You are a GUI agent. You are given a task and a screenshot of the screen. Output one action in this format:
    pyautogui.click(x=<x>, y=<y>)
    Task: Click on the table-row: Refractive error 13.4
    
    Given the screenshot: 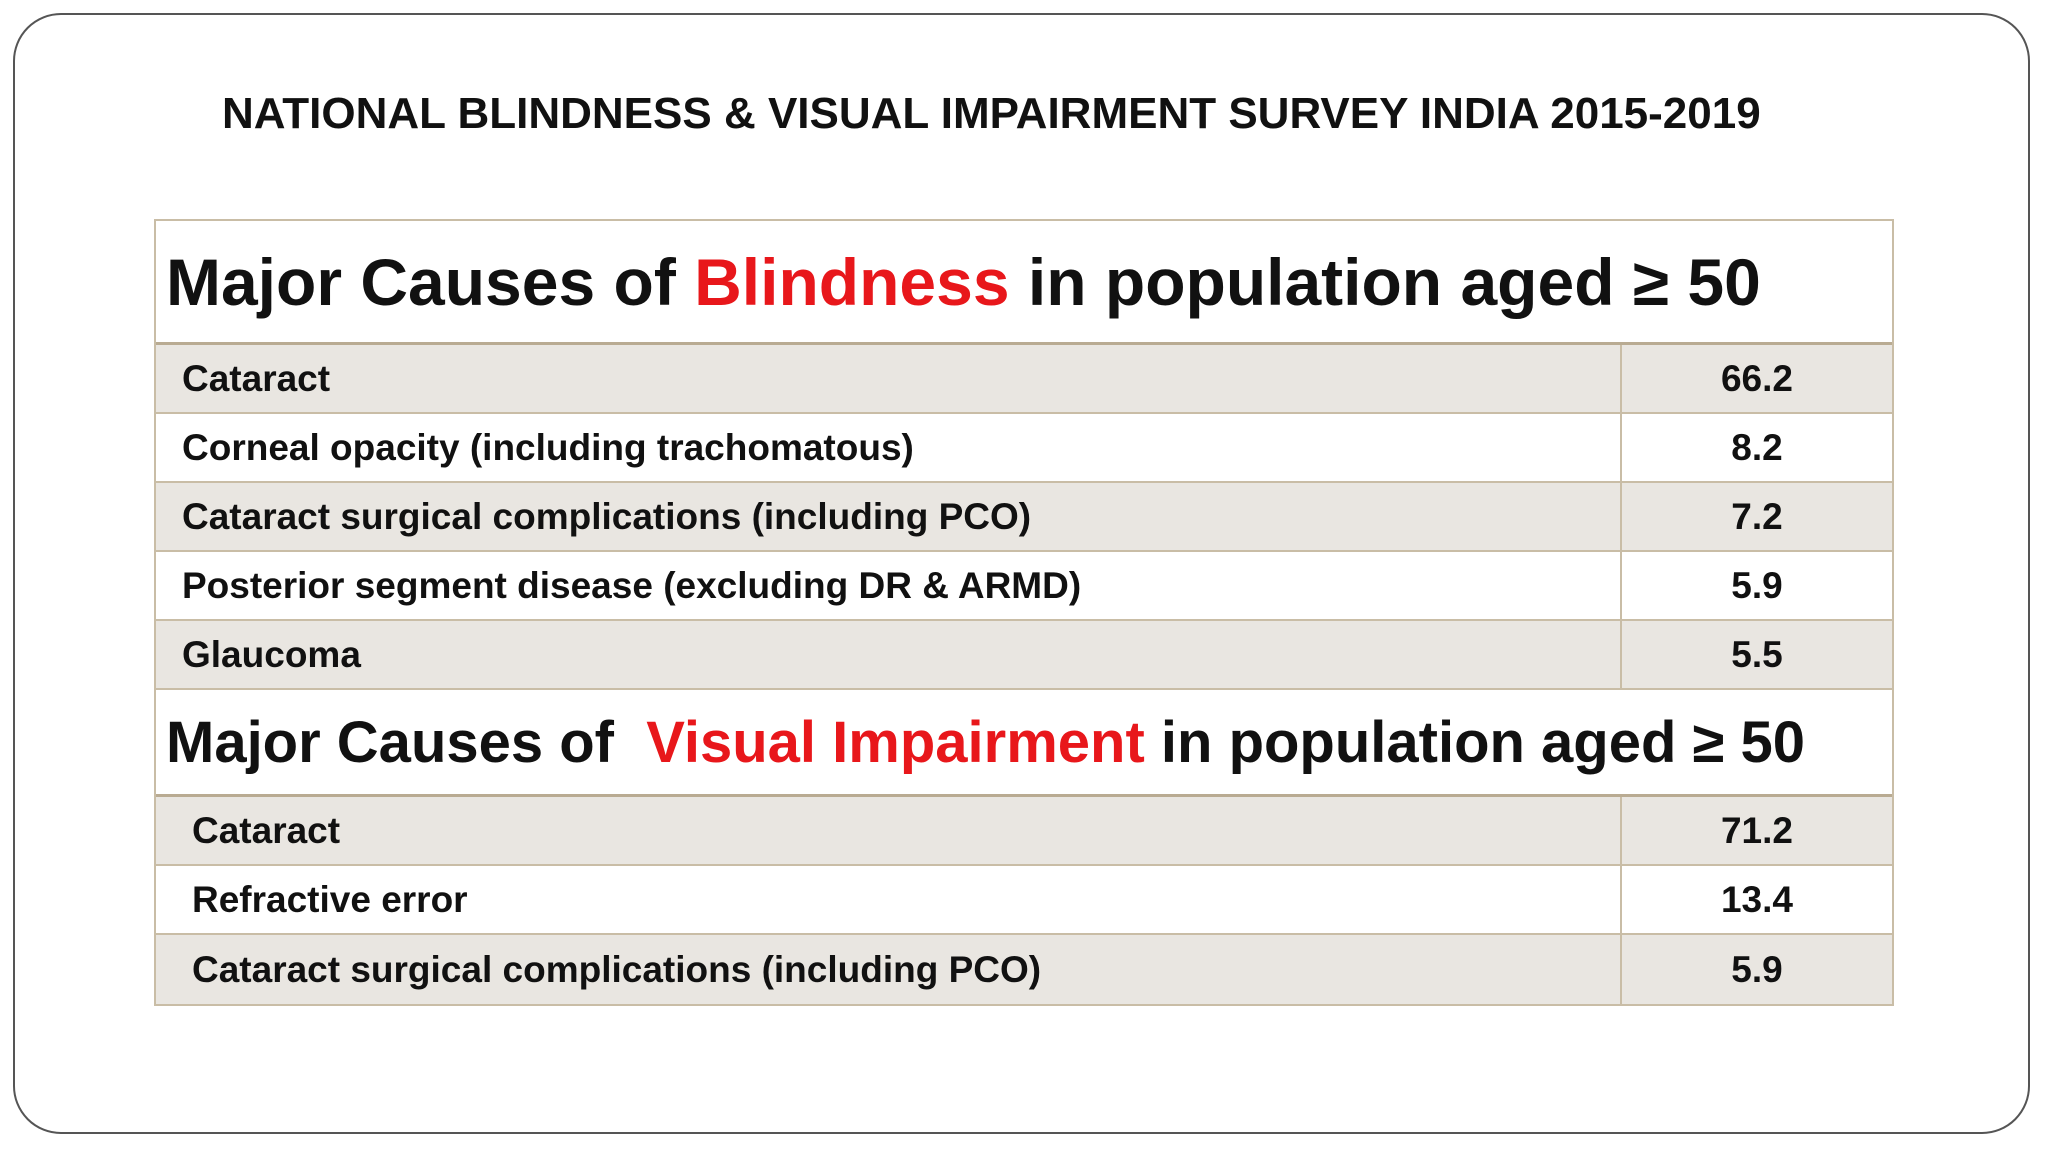 What is the action you would take?
    pyautogui.click(x=1024, y=900)
    